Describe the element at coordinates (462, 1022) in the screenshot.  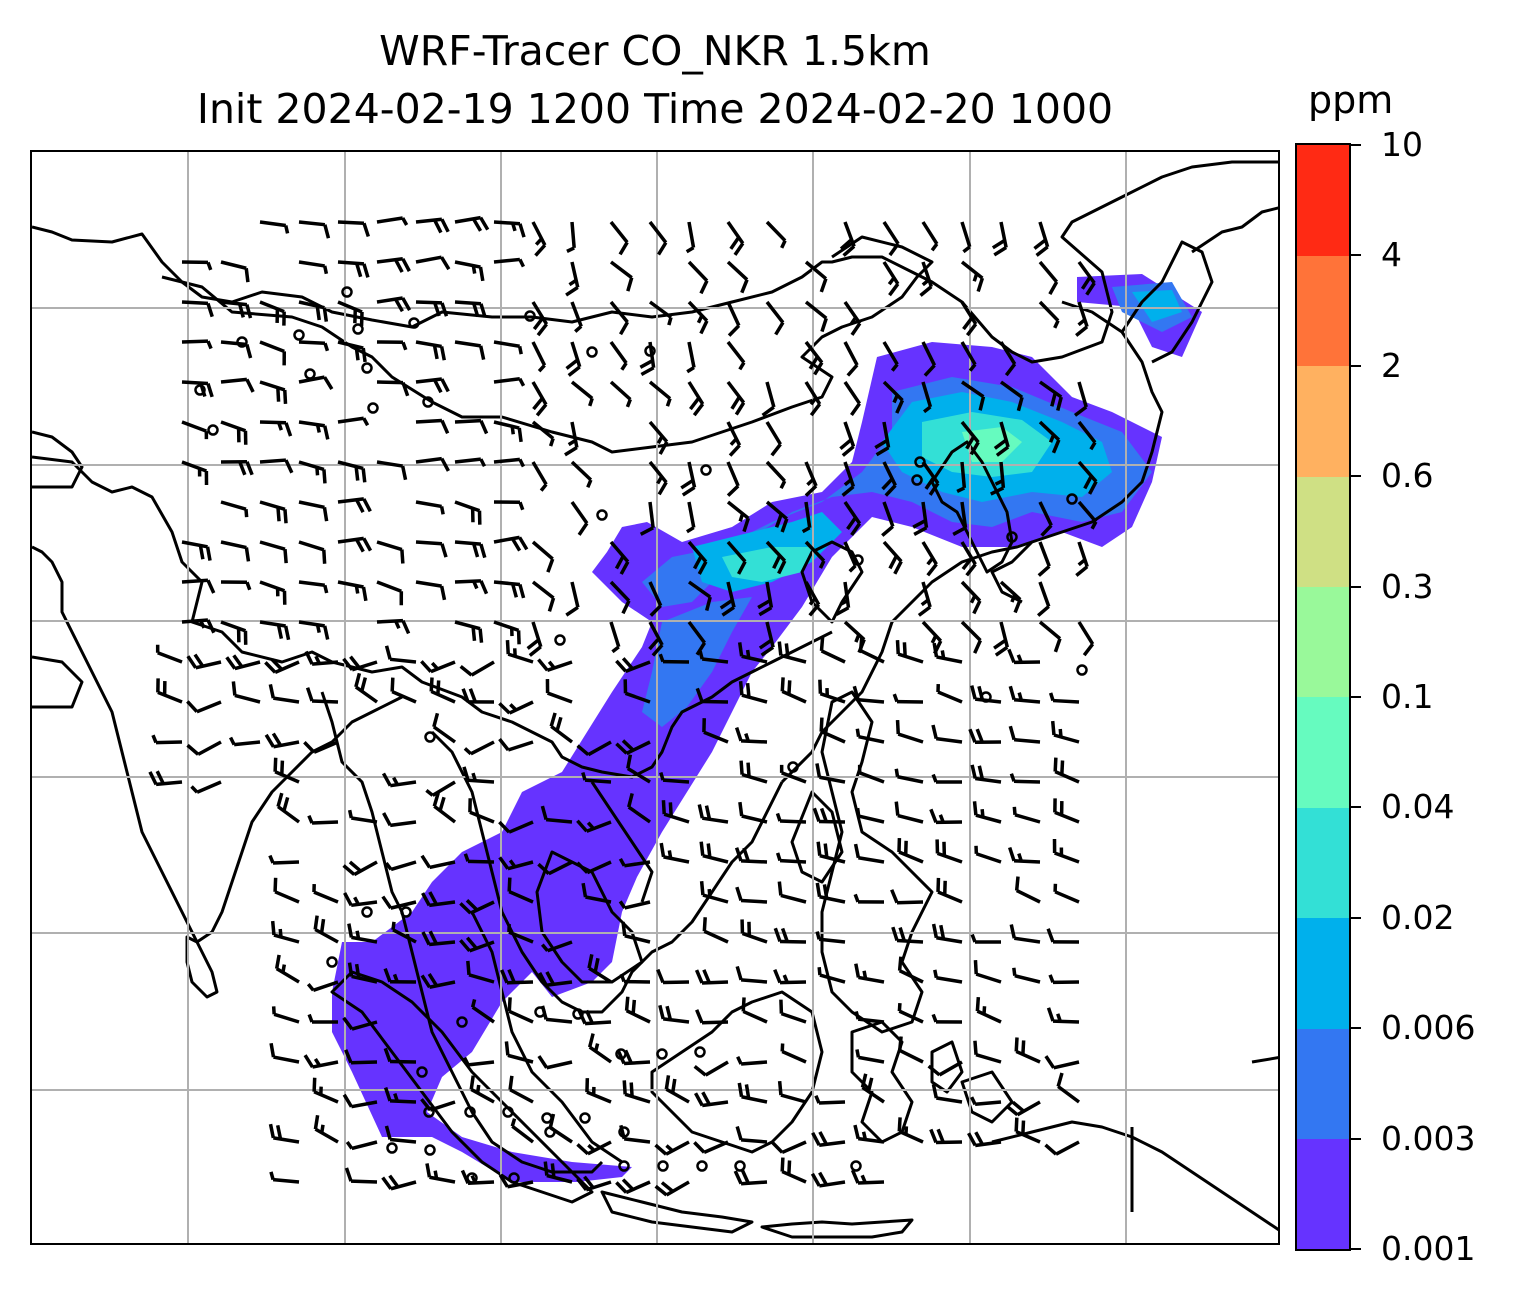
I see `calm-wind-marker` at that location.